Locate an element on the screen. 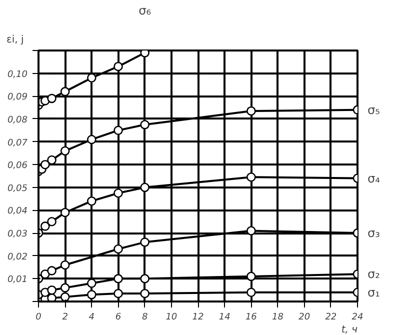 The image size is (399, 335). series-label: σ₄ is located at coordinates (374, 178).